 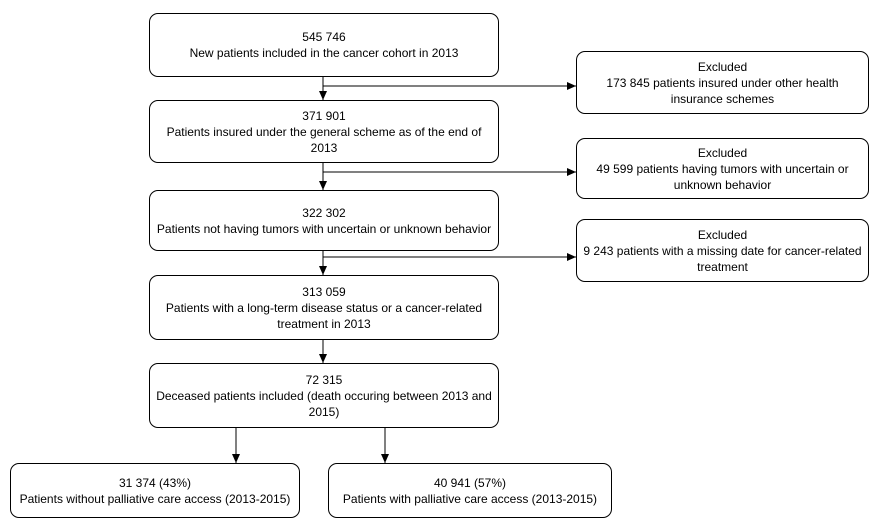 What do you see at coordinates (324, 379) in the screenshot?
I see `box-deceased-count: 72 315` at bounding box center [324, 379].